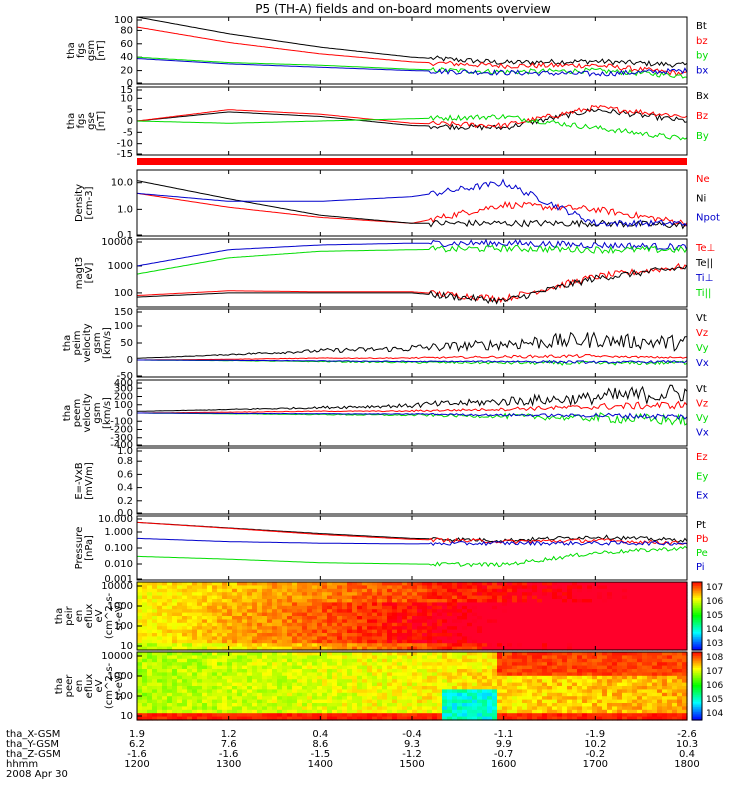 Image resolution: width=750 pixels, height=800 pixels. Describe the element at coordinates (595, 744) in the screenshot. I see `ephemeris-value: 10.2` at that location.